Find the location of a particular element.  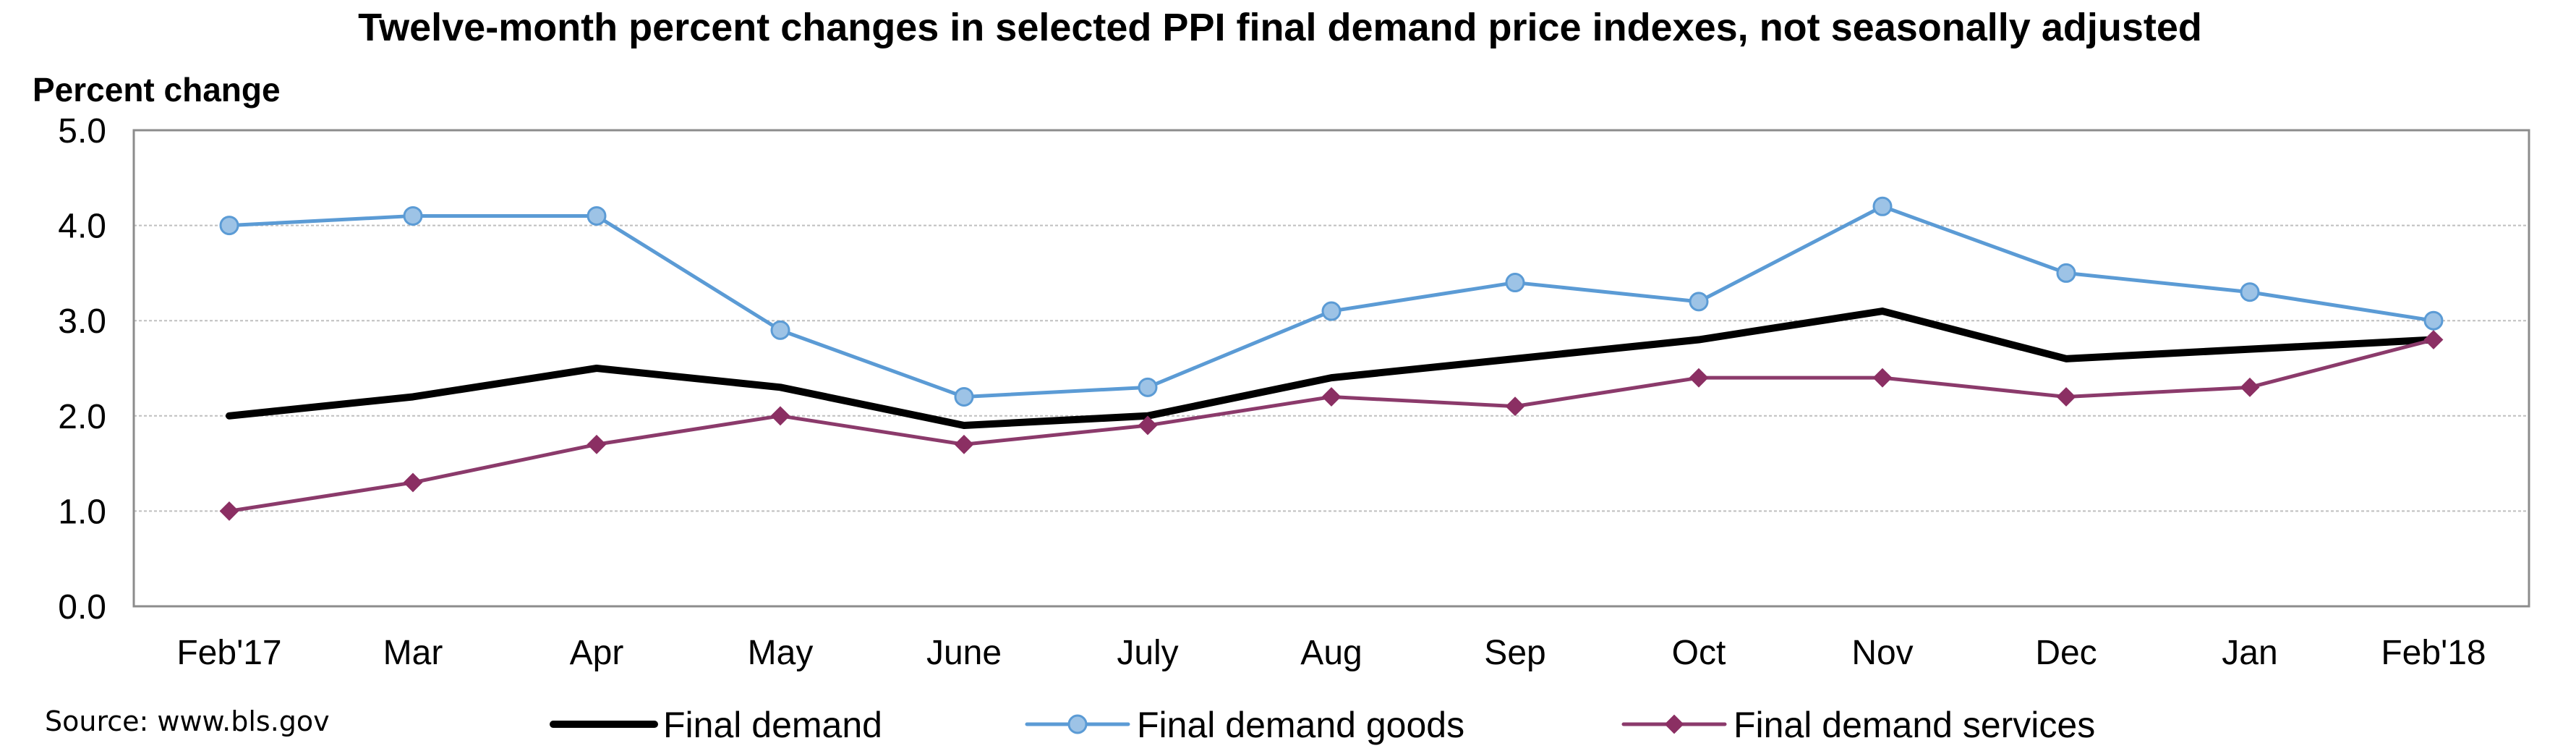

series-line-final-demand is located at coordinates (1331, 368).